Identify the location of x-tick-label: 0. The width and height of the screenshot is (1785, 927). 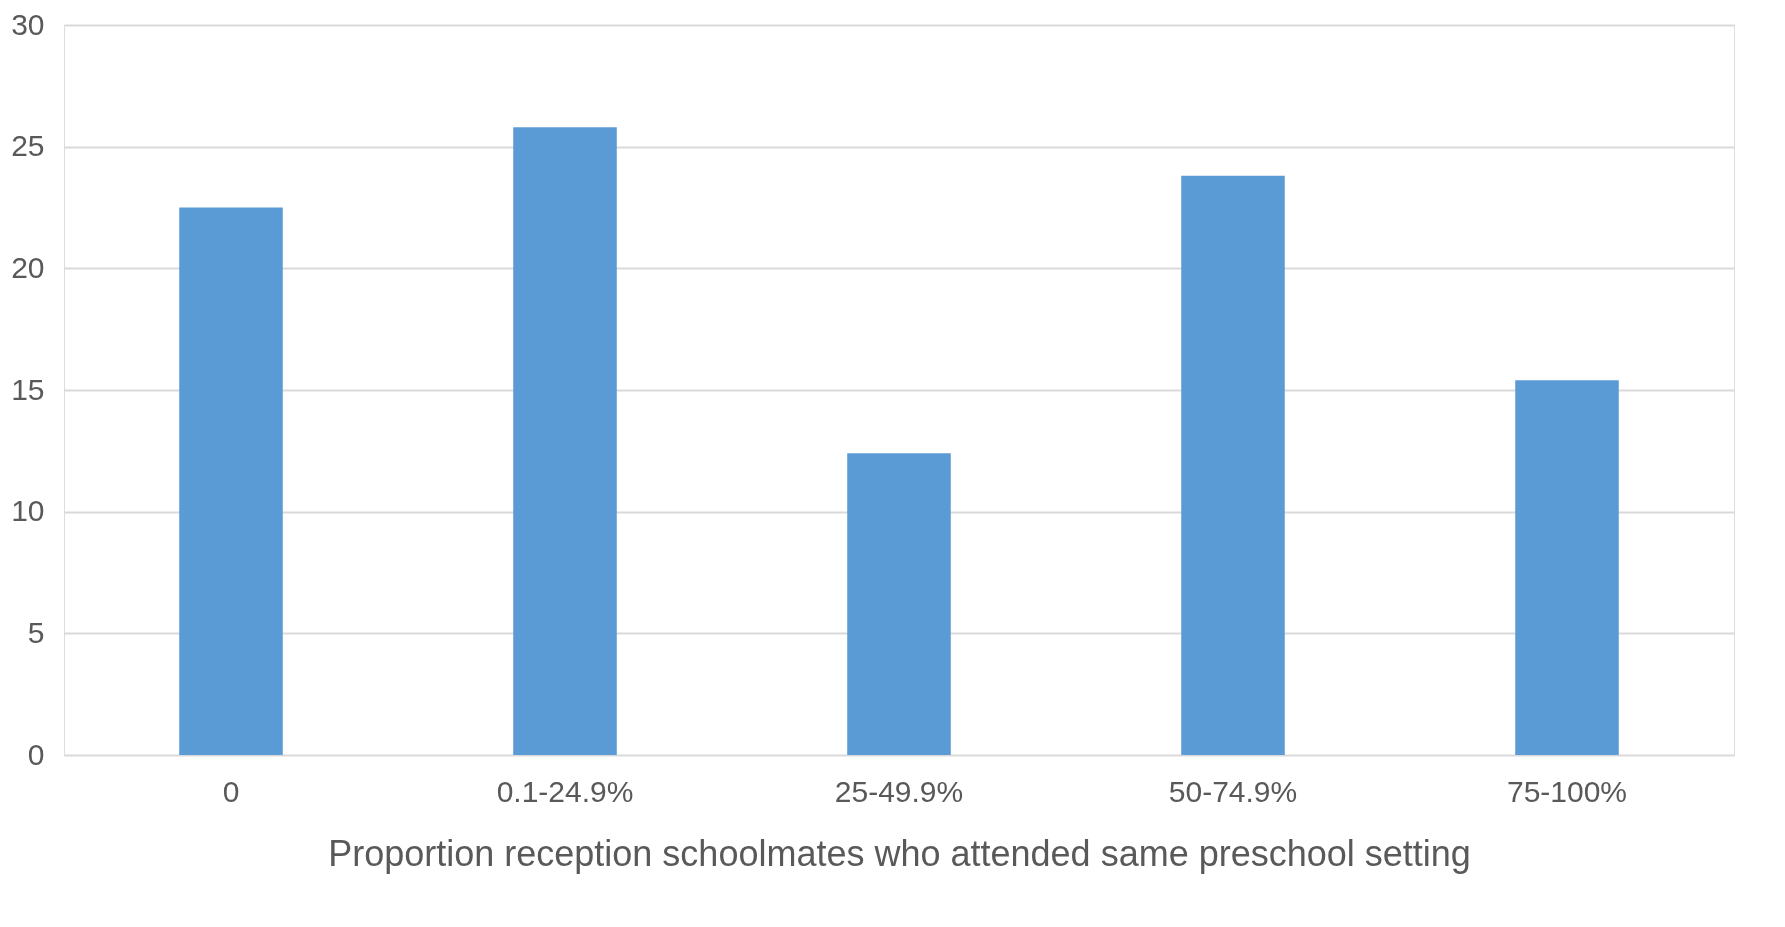
(231, 791).